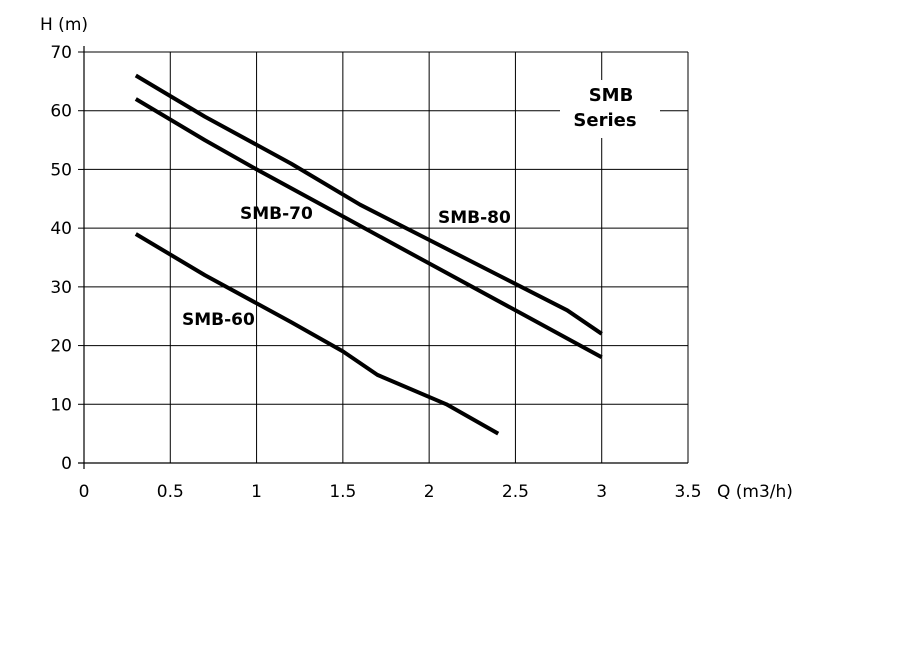  I want to click on series-label-smb-80: SMB-80, so click(474, 218).